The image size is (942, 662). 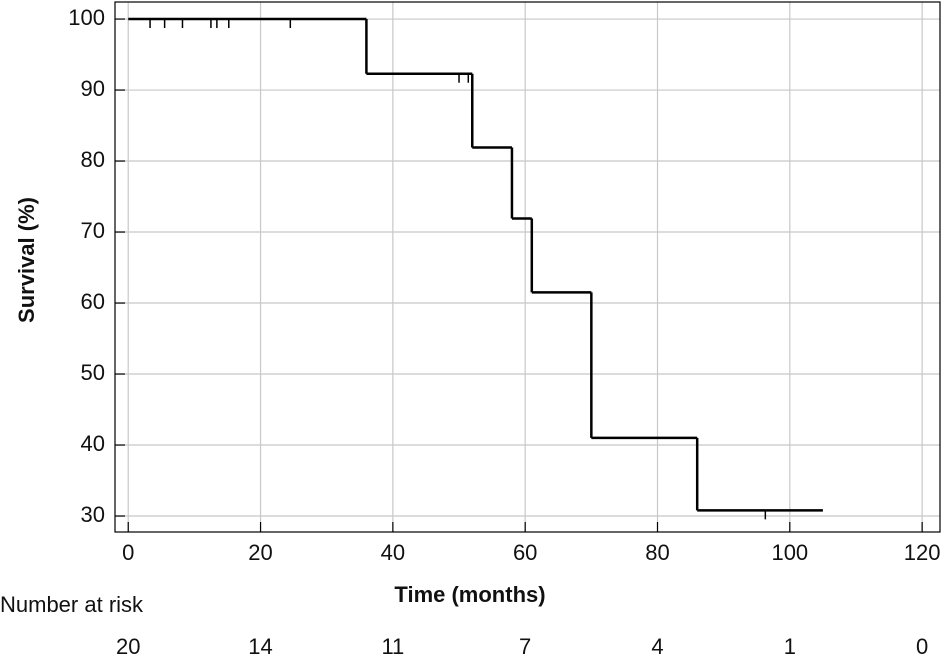 I want to click on y-tick-label: 40, so click(x=93, y=443).